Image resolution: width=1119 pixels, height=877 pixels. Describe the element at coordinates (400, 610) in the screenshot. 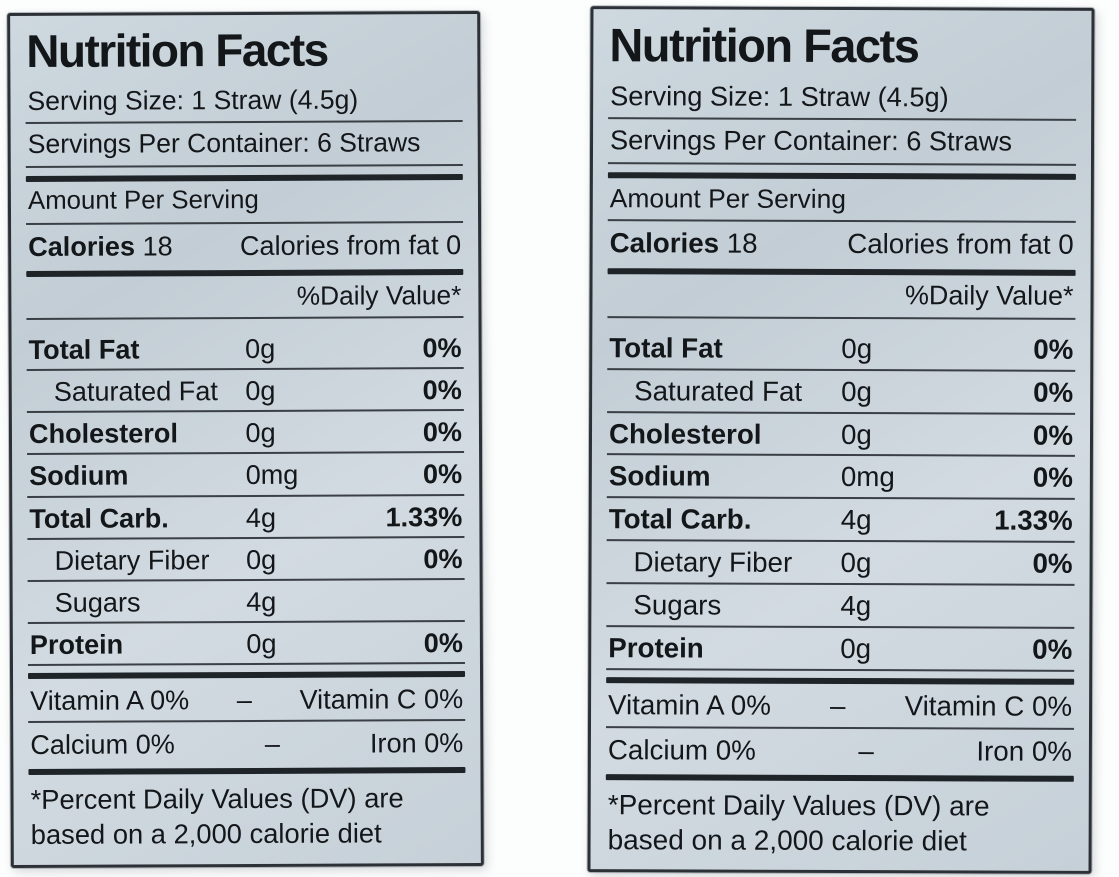

I see `nutrient-daily-value` at that location.